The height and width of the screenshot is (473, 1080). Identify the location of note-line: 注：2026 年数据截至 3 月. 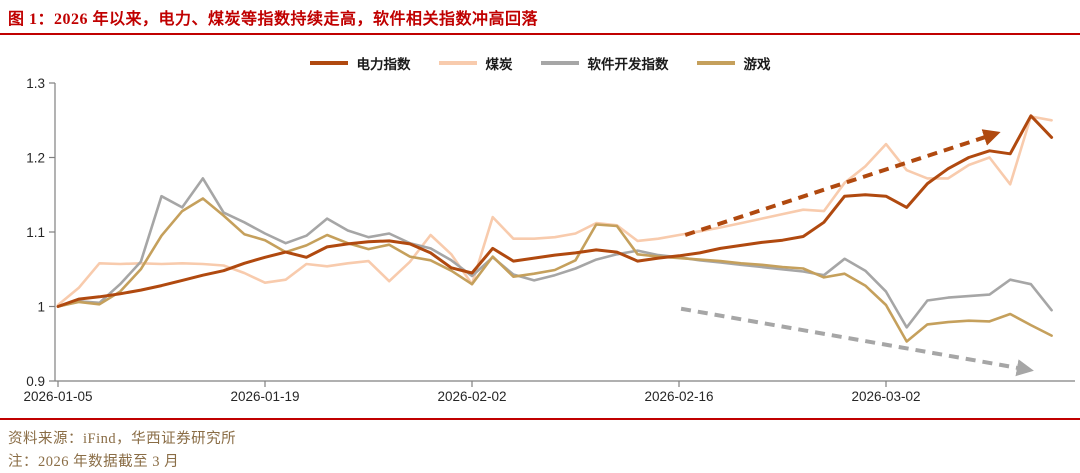
(94, 462).